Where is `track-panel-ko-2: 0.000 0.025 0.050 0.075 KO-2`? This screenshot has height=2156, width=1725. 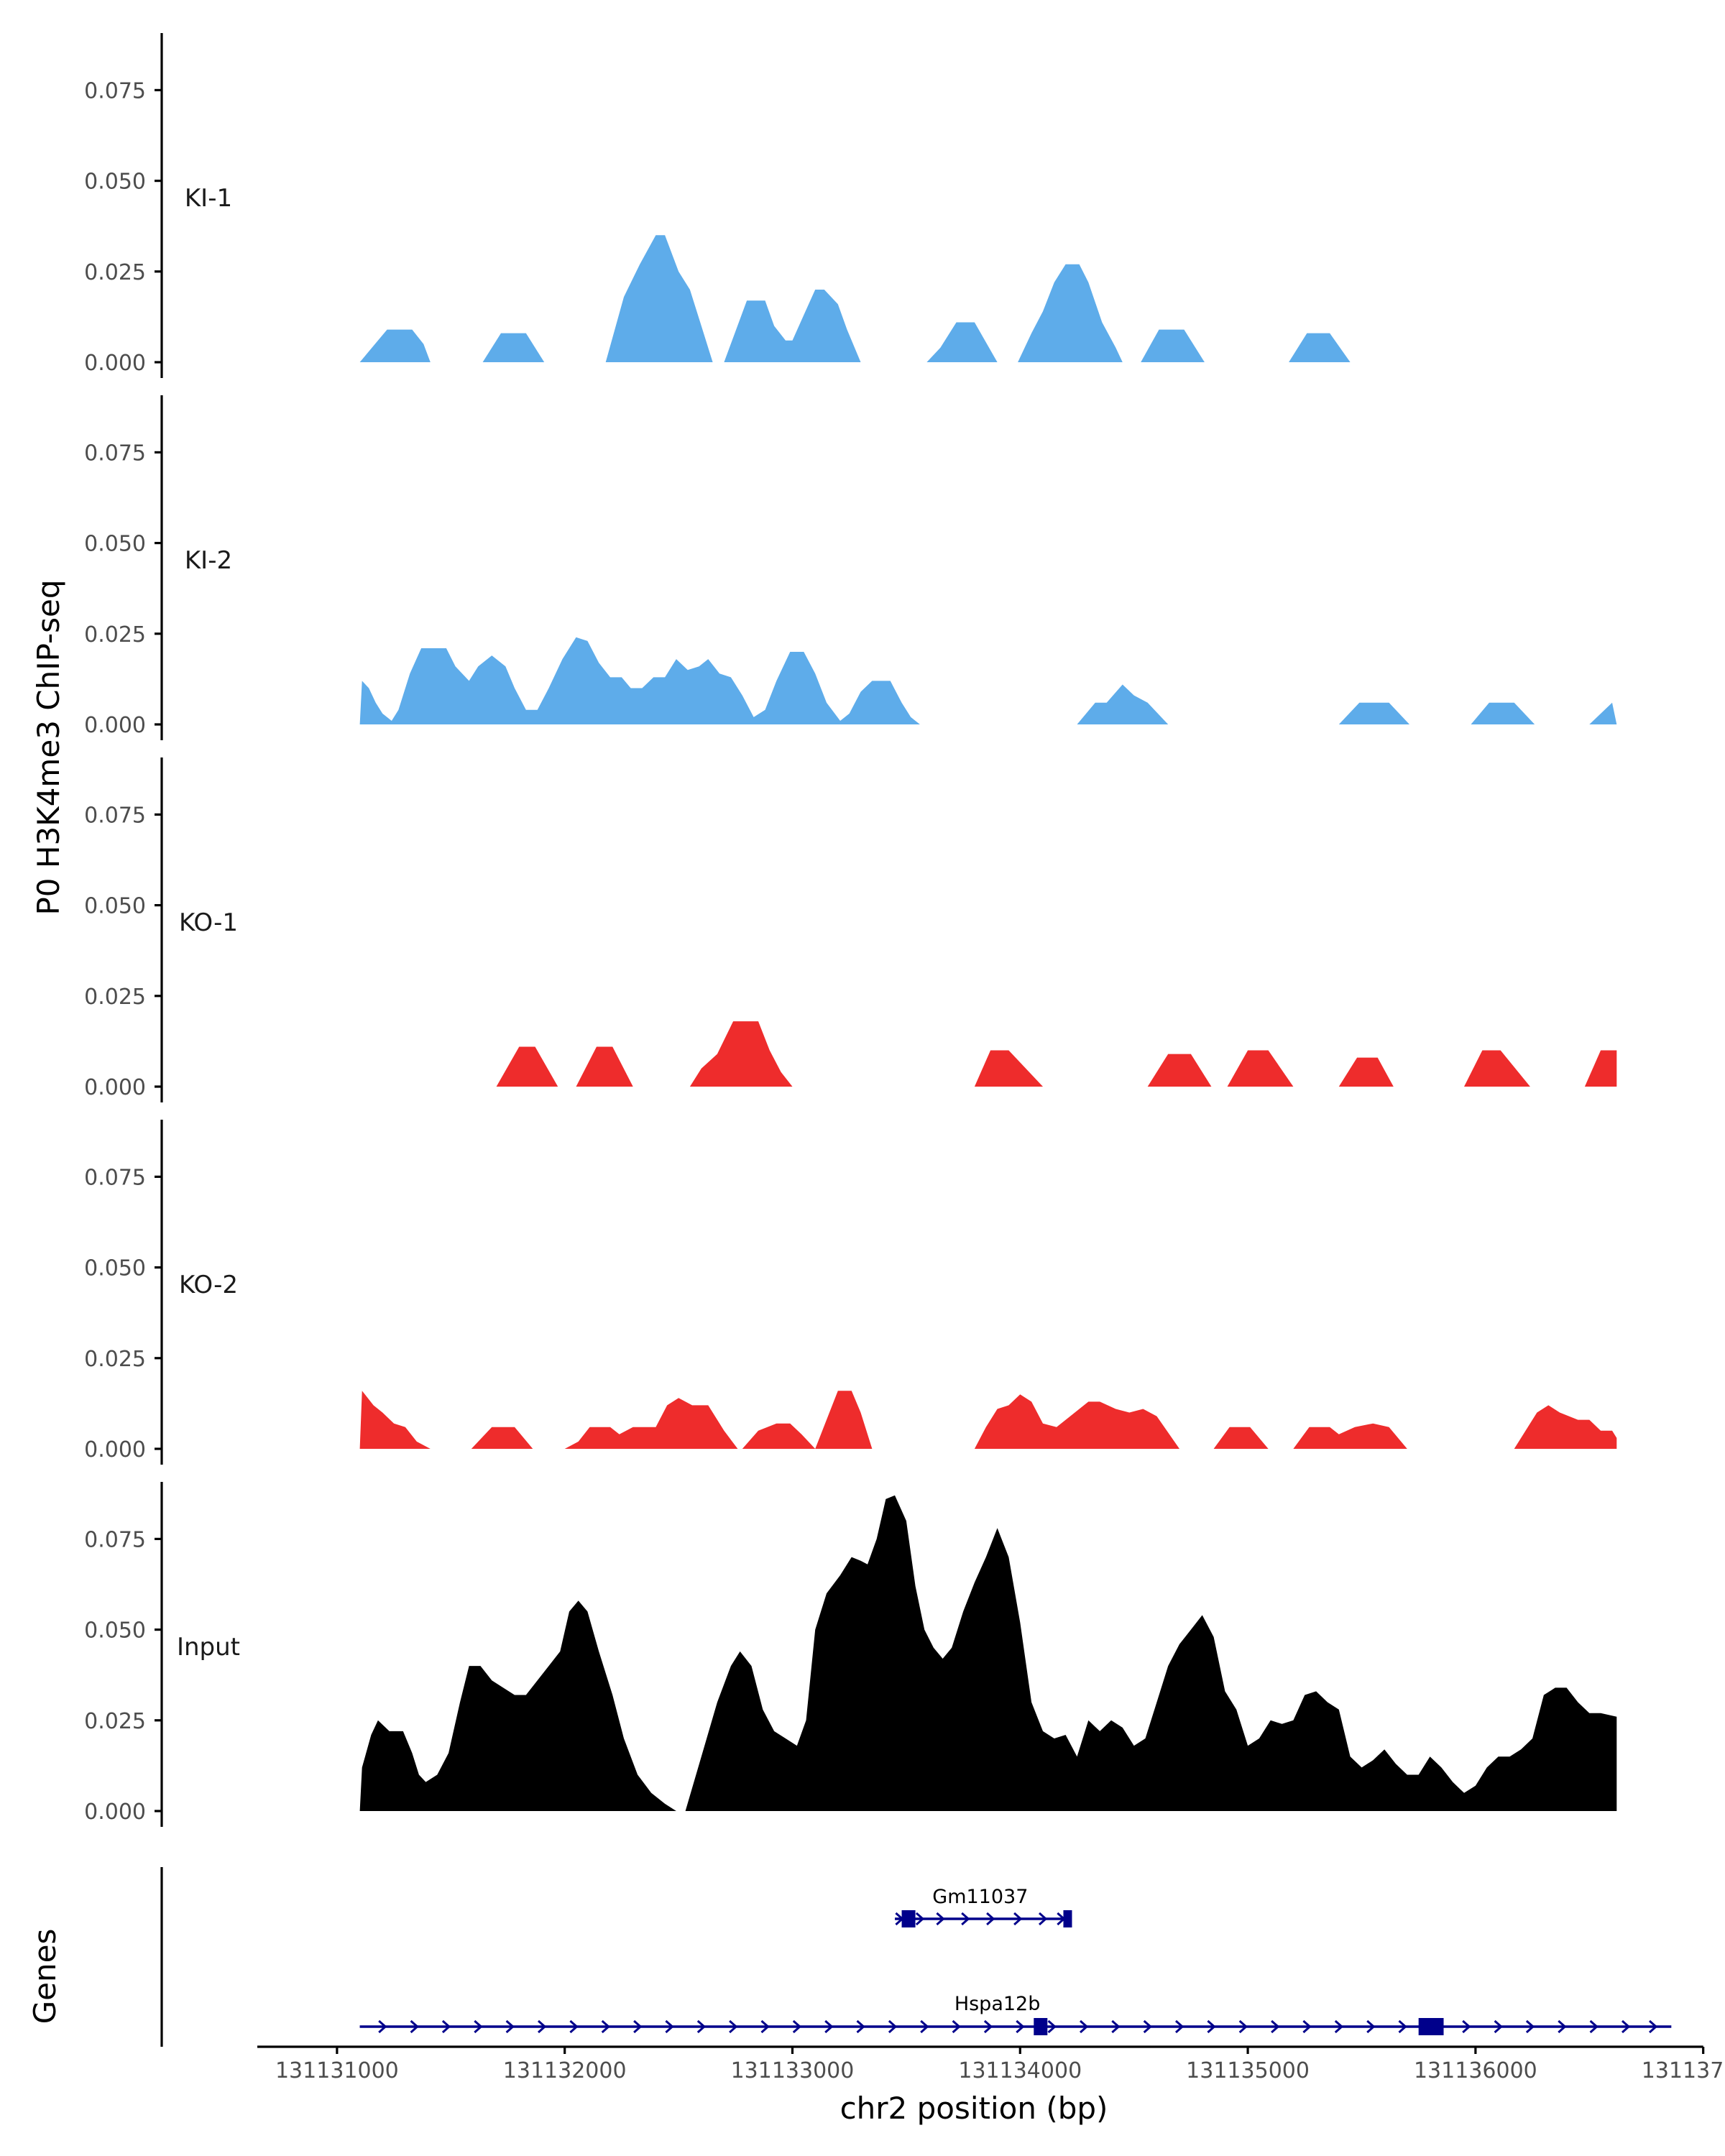 track-panel-ko-2: 0.000 0.025 0.050 0.075 KO-2 is located at coordinates (850, 1292).